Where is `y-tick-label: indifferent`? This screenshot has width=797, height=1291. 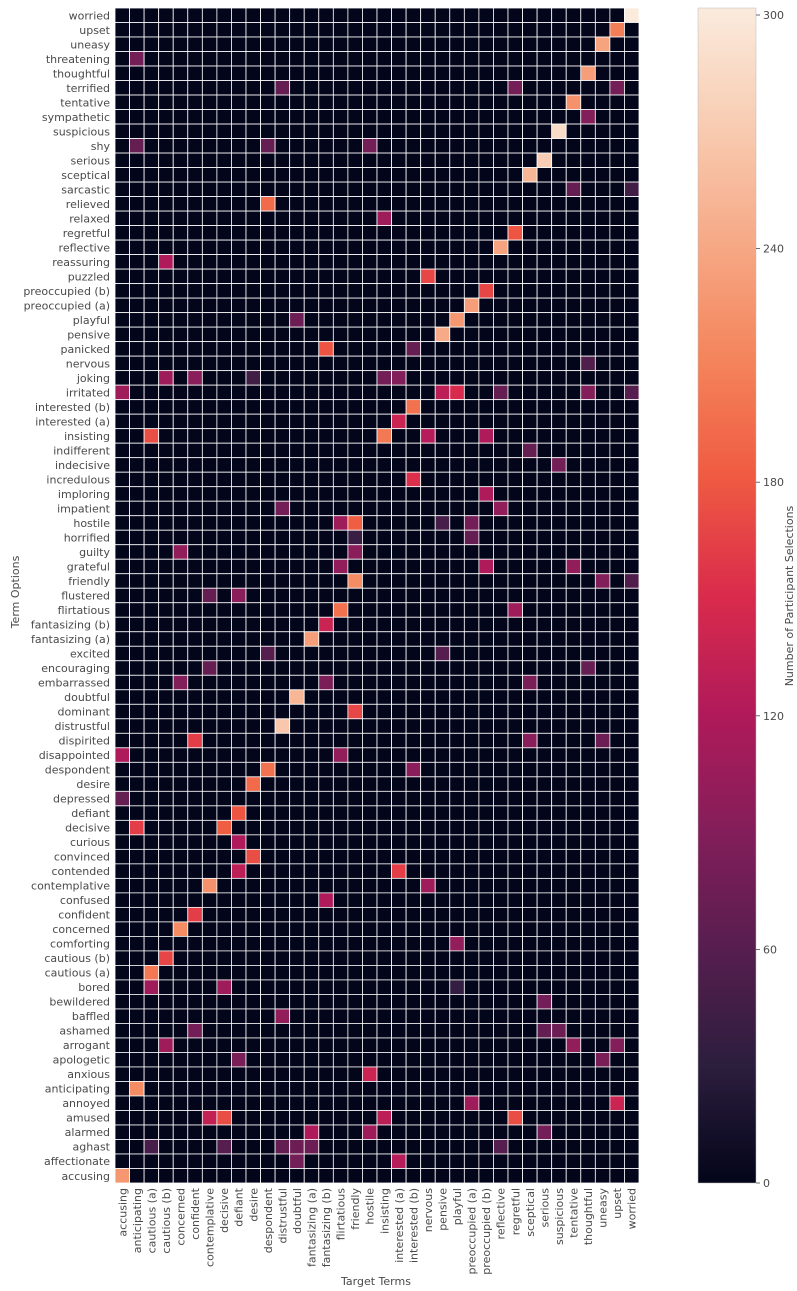
y-tick-label: indifferent is located at coordinates (81, 450).